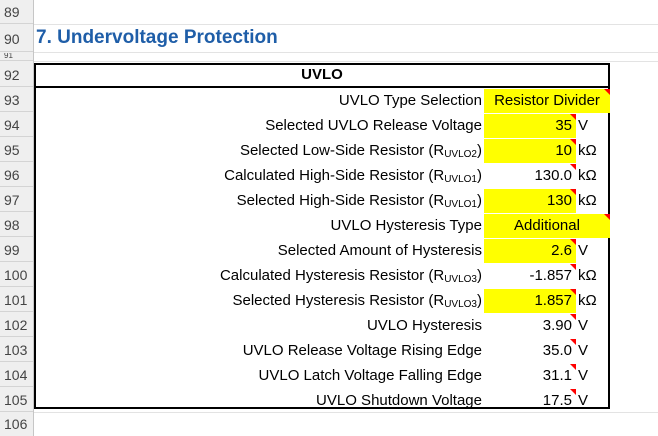 The image size is (658, 436). Describe the element at coordinates (557, 325) in the screenshot. I see `value-cell: 3.90` at that location.